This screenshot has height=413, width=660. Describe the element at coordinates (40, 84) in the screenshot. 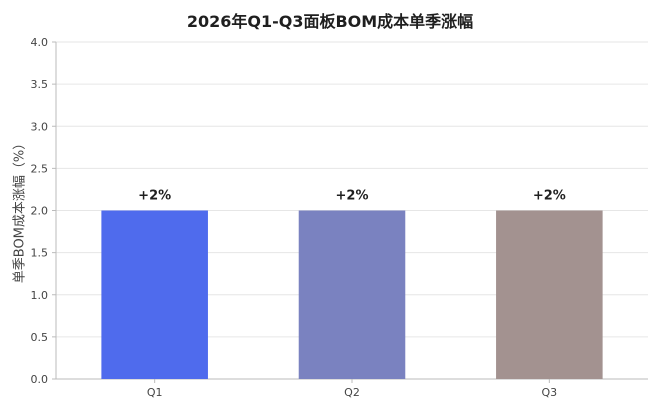

I see `y-tick-label-7: 3.5` at that location.